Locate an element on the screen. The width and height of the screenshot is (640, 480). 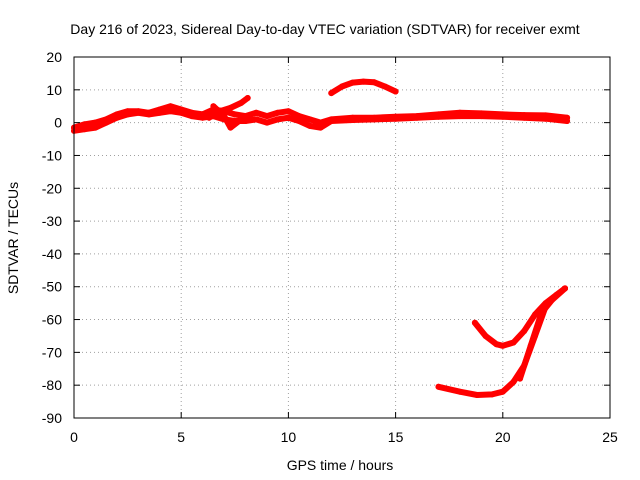
y-tick-label: -70 is located at coordinates (52, 352).